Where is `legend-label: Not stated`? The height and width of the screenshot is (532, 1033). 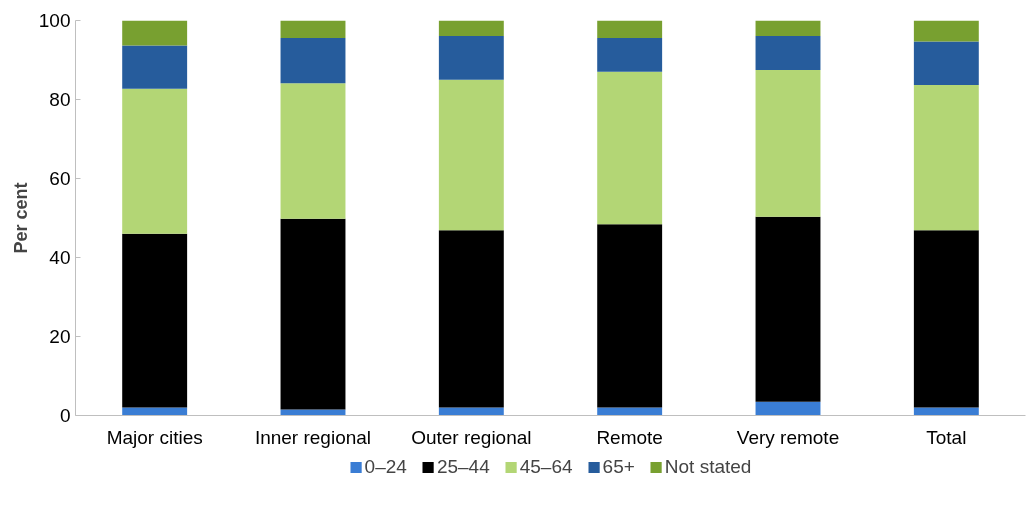 legend-label: Not stated is located at coordinates (708, 467).